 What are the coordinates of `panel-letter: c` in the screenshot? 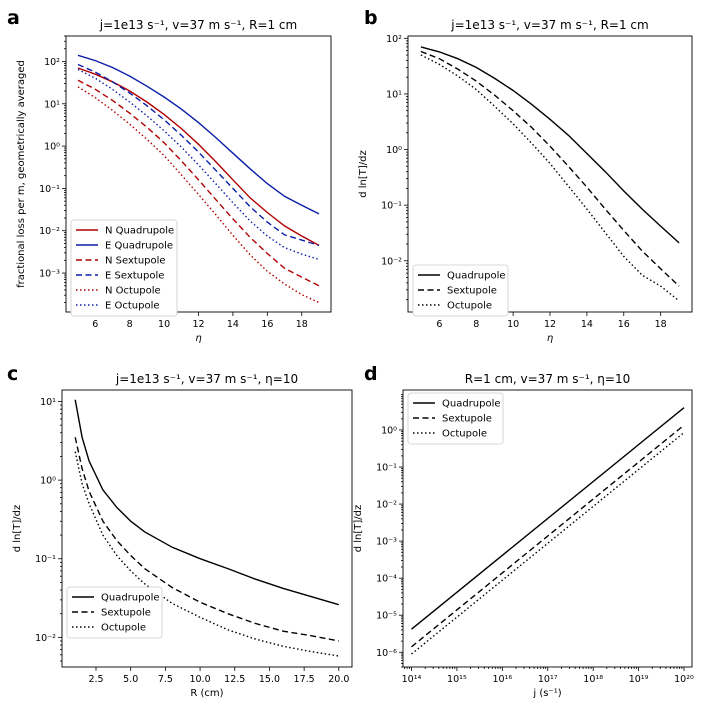 It's located at (12, 374).